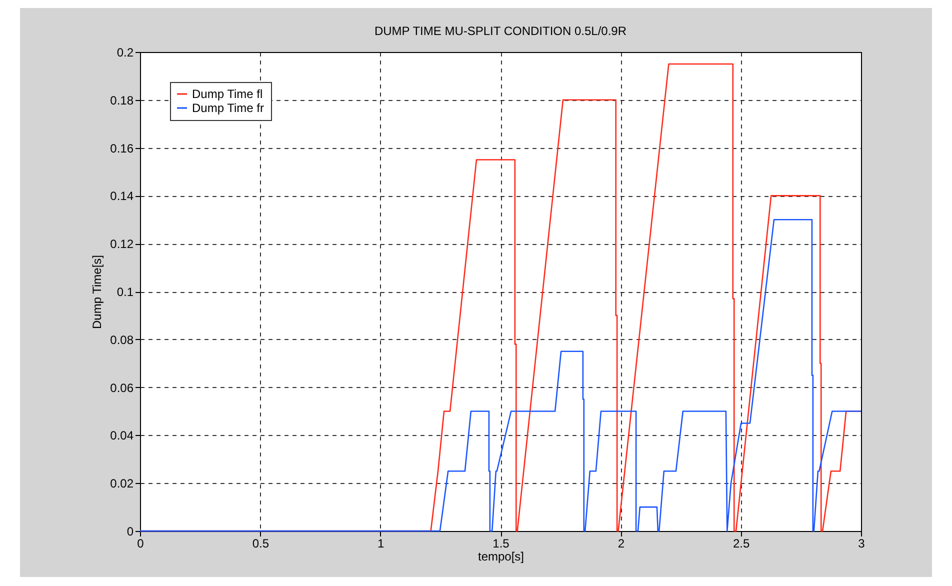  What do you see at coordinates (228, 108) in the screenshot?
I see `legend-label: Dump Time fr` at bounding box center [228, 108].